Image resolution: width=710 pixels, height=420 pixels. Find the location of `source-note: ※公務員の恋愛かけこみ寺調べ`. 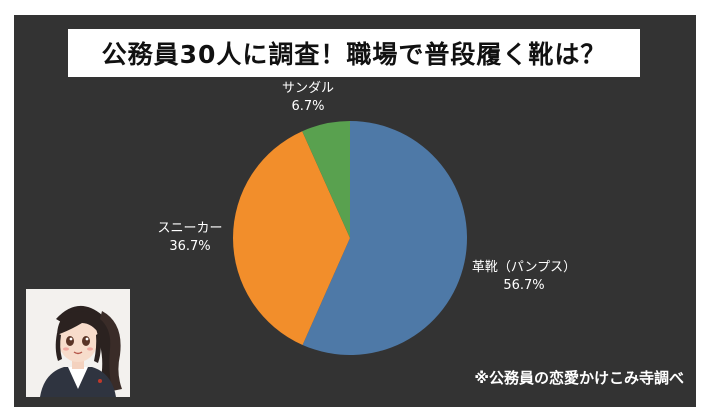

source-note: ※公務員の恋愛かけこみ寺調べ is located at coordinates (579, 378).